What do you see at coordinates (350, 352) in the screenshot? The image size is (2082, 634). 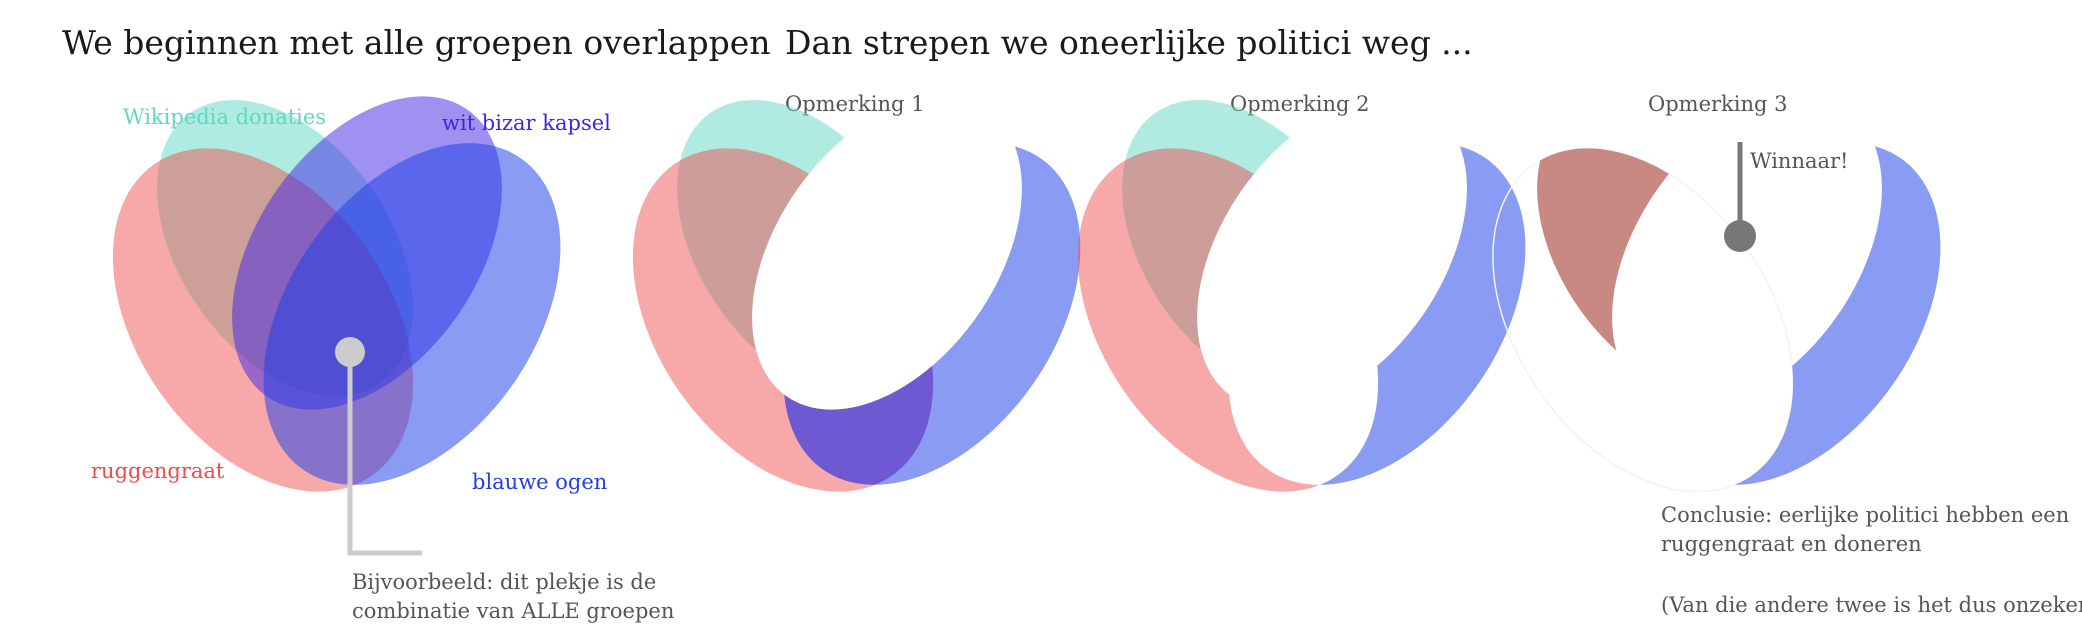 I see `callout-dot` at bounding box center [350, 352].